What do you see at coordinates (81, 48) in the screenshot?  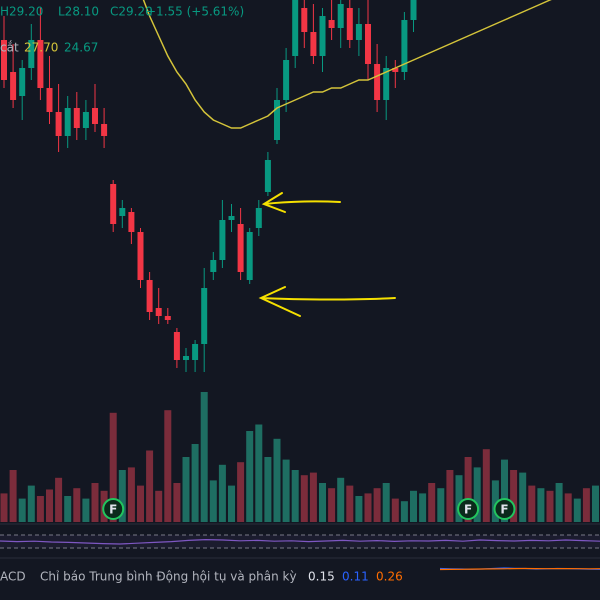 I see `ma-value: 24.67` at bounding box center [81, 48].